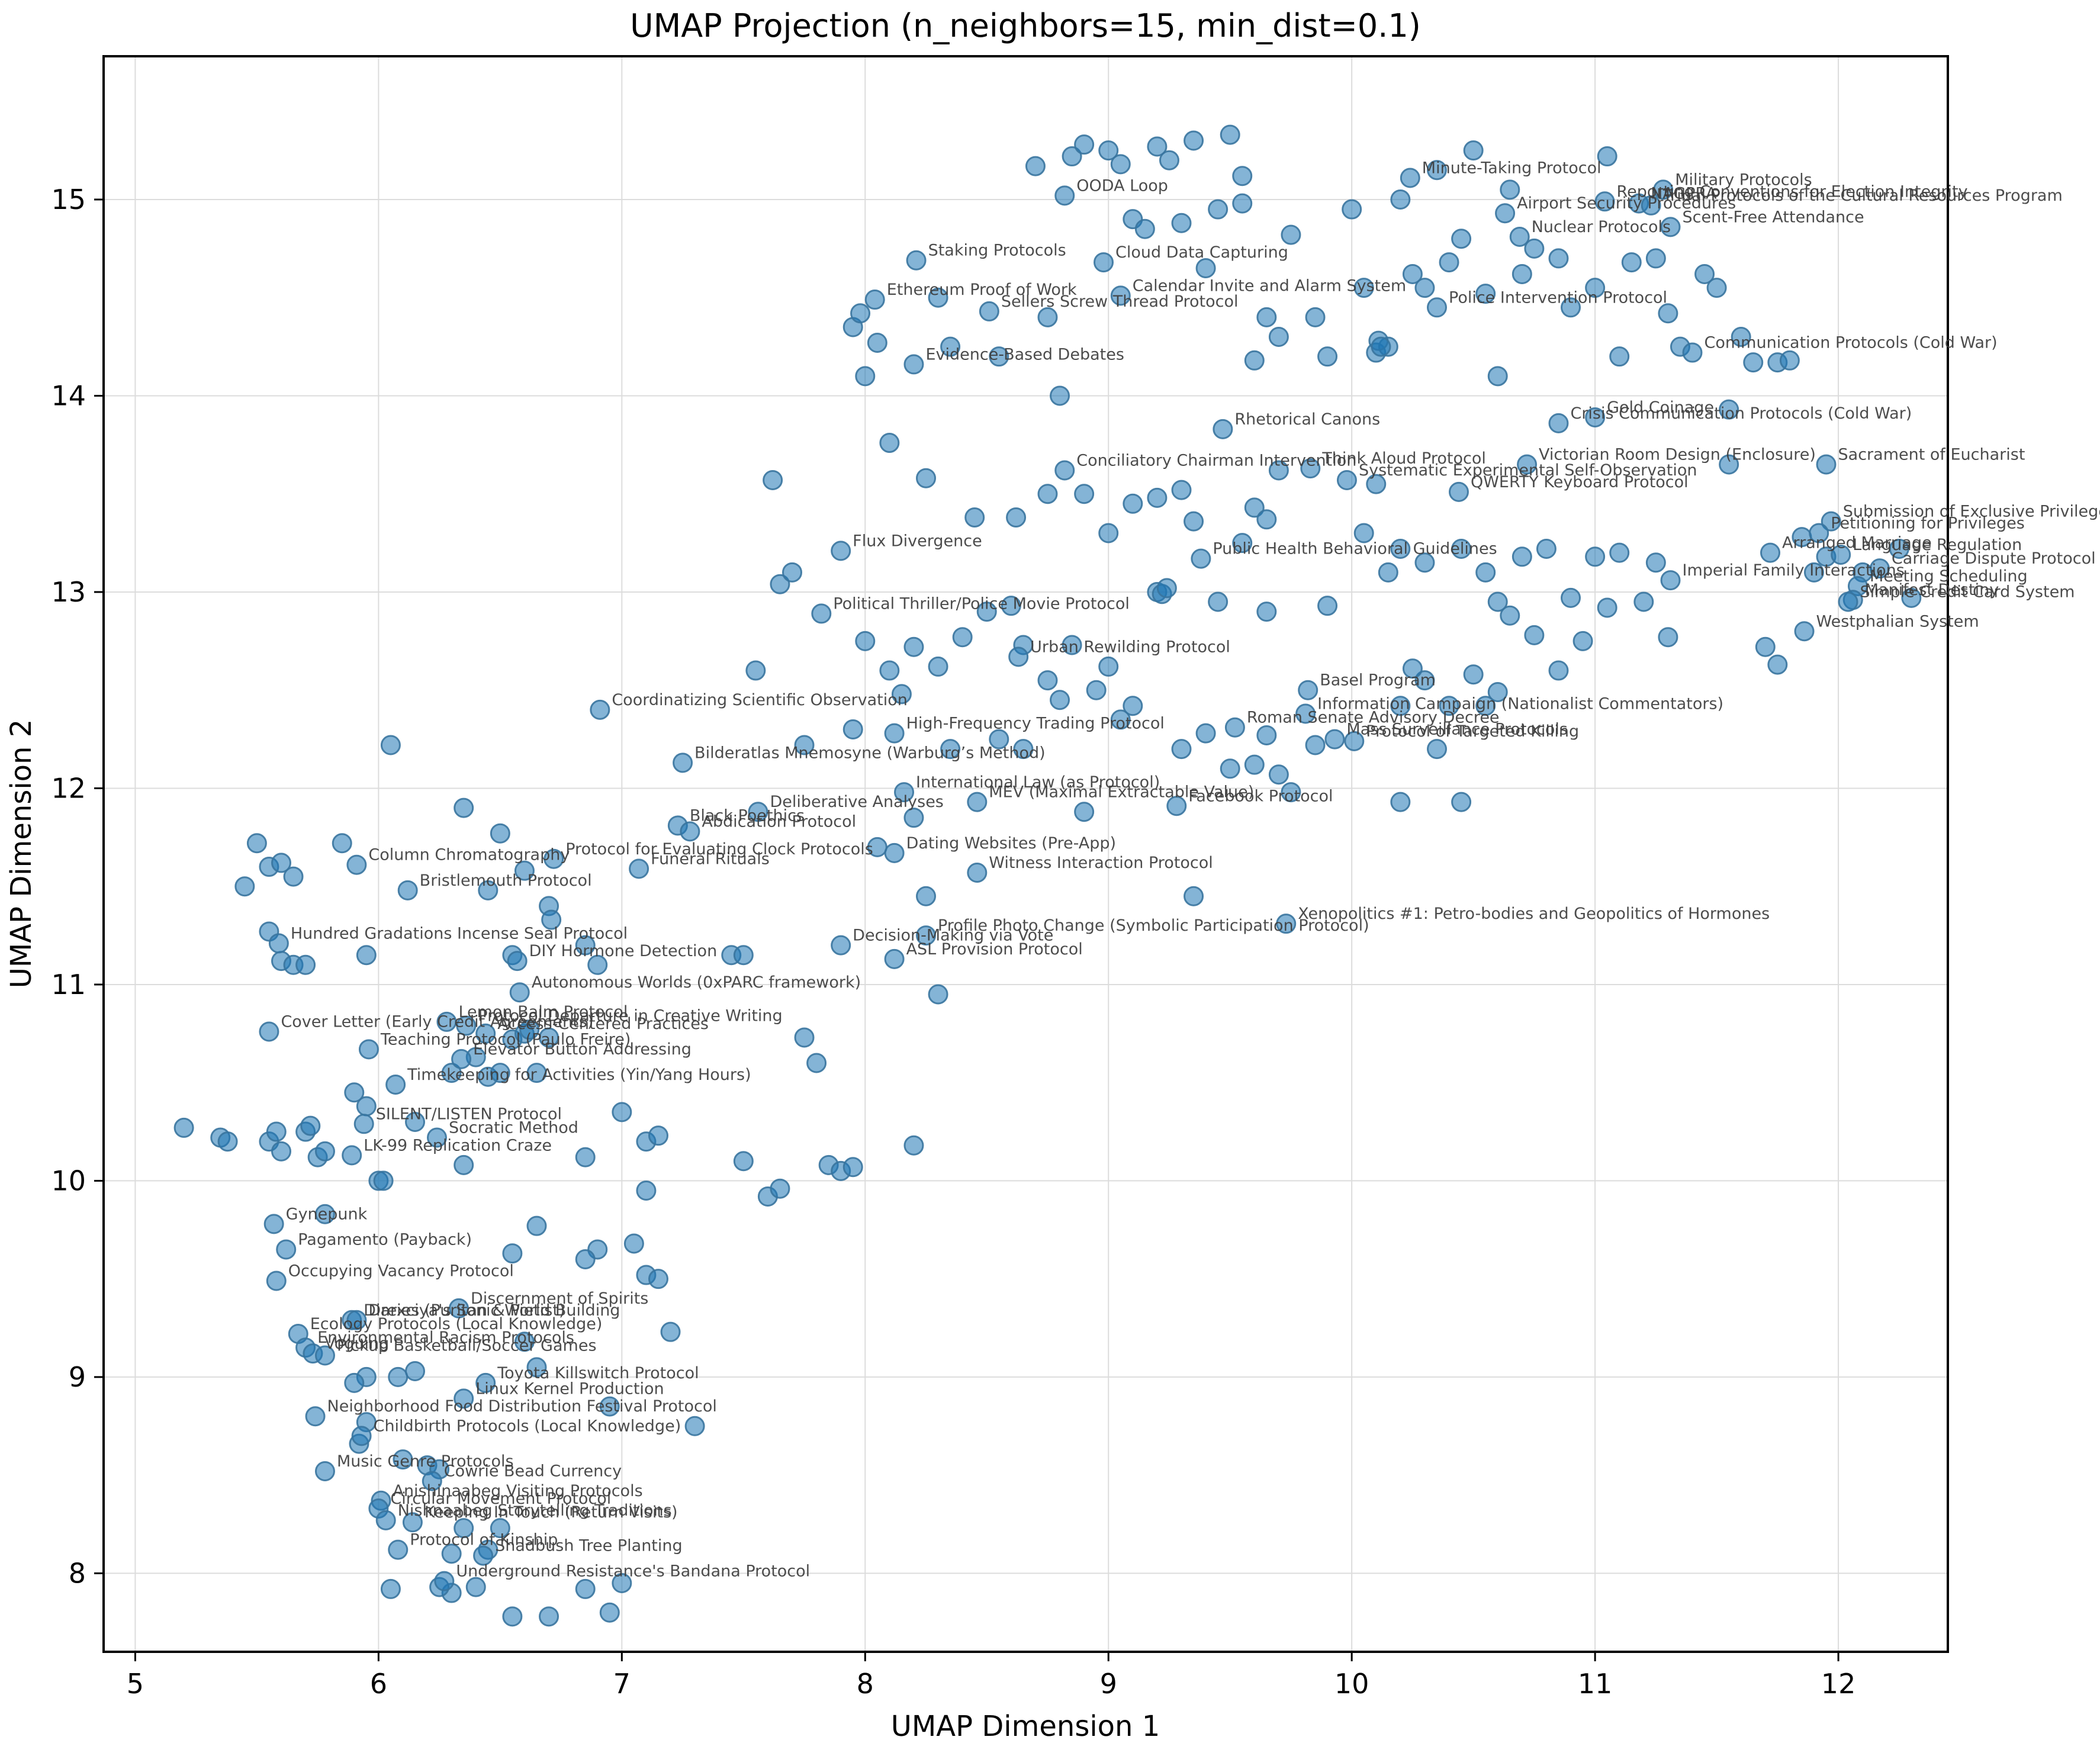 The height and width of the screenshot is (1756, 2100). I want to click on point-label: Language Regulation, so click(1937, 545).